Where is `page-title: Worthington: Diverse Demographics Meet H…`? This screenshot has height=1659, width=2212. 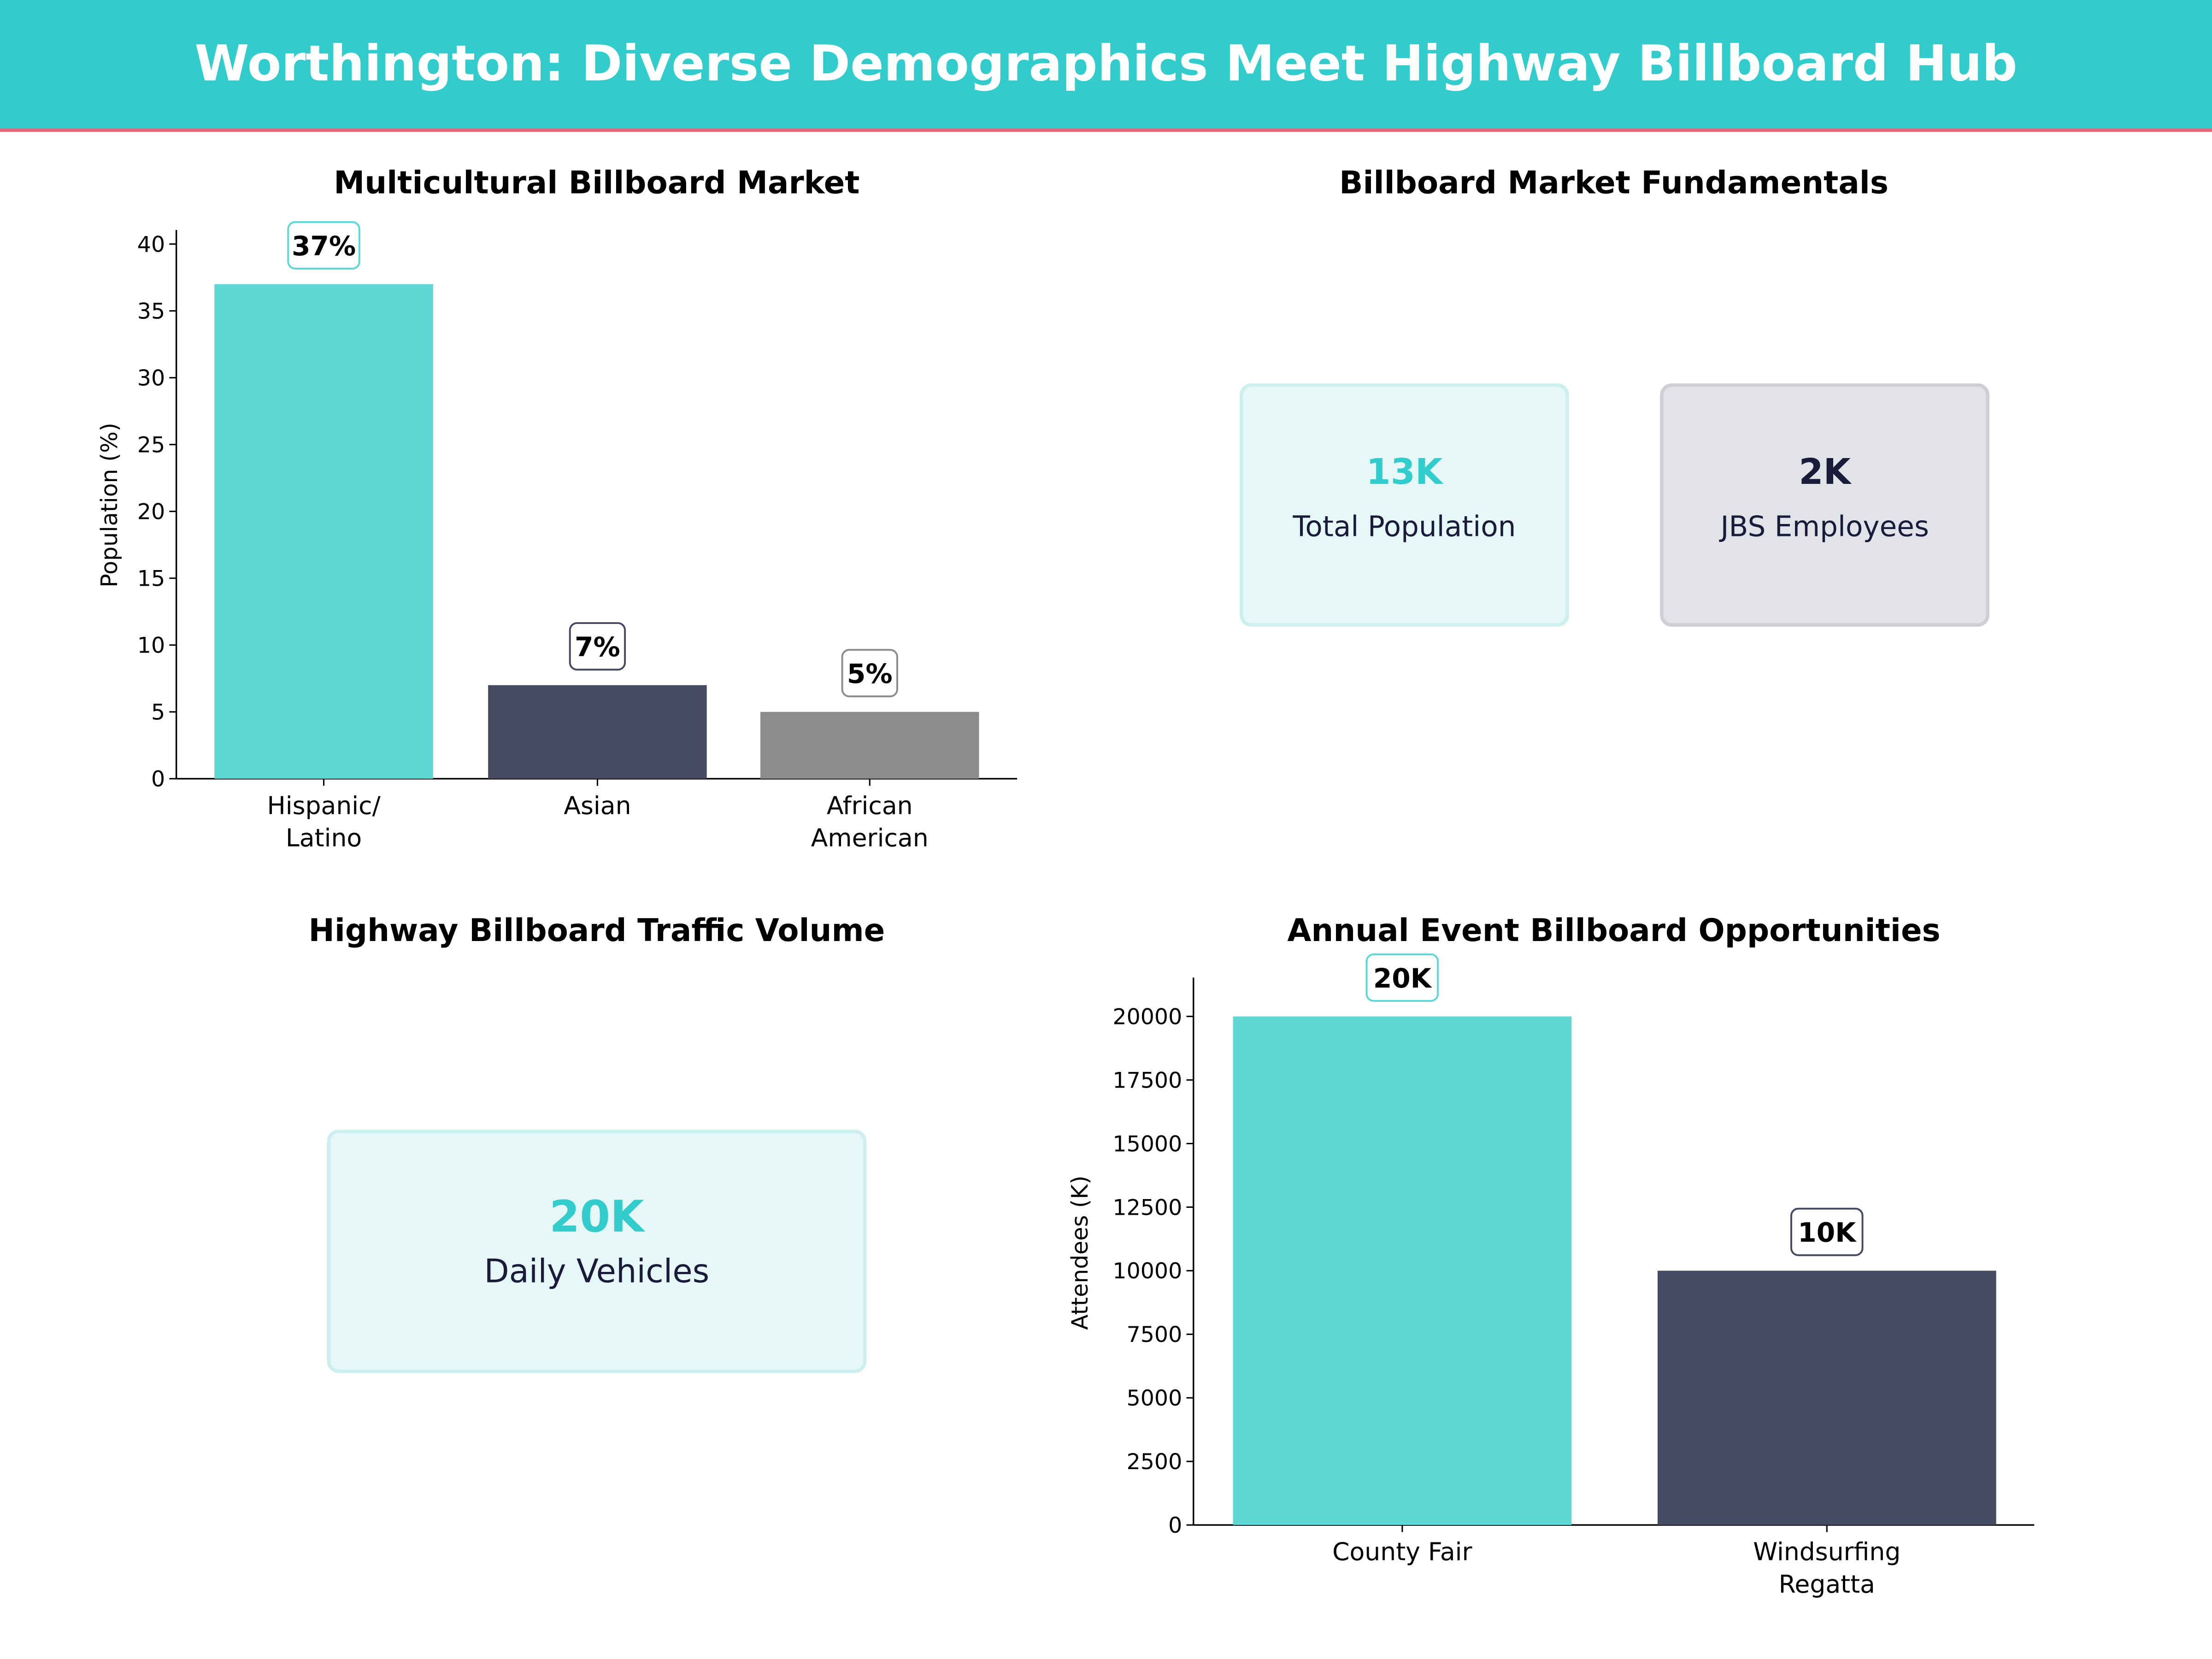 page-title: Worthington: Diverse Demographics Meet H… is located at coordinates (1105, 63).